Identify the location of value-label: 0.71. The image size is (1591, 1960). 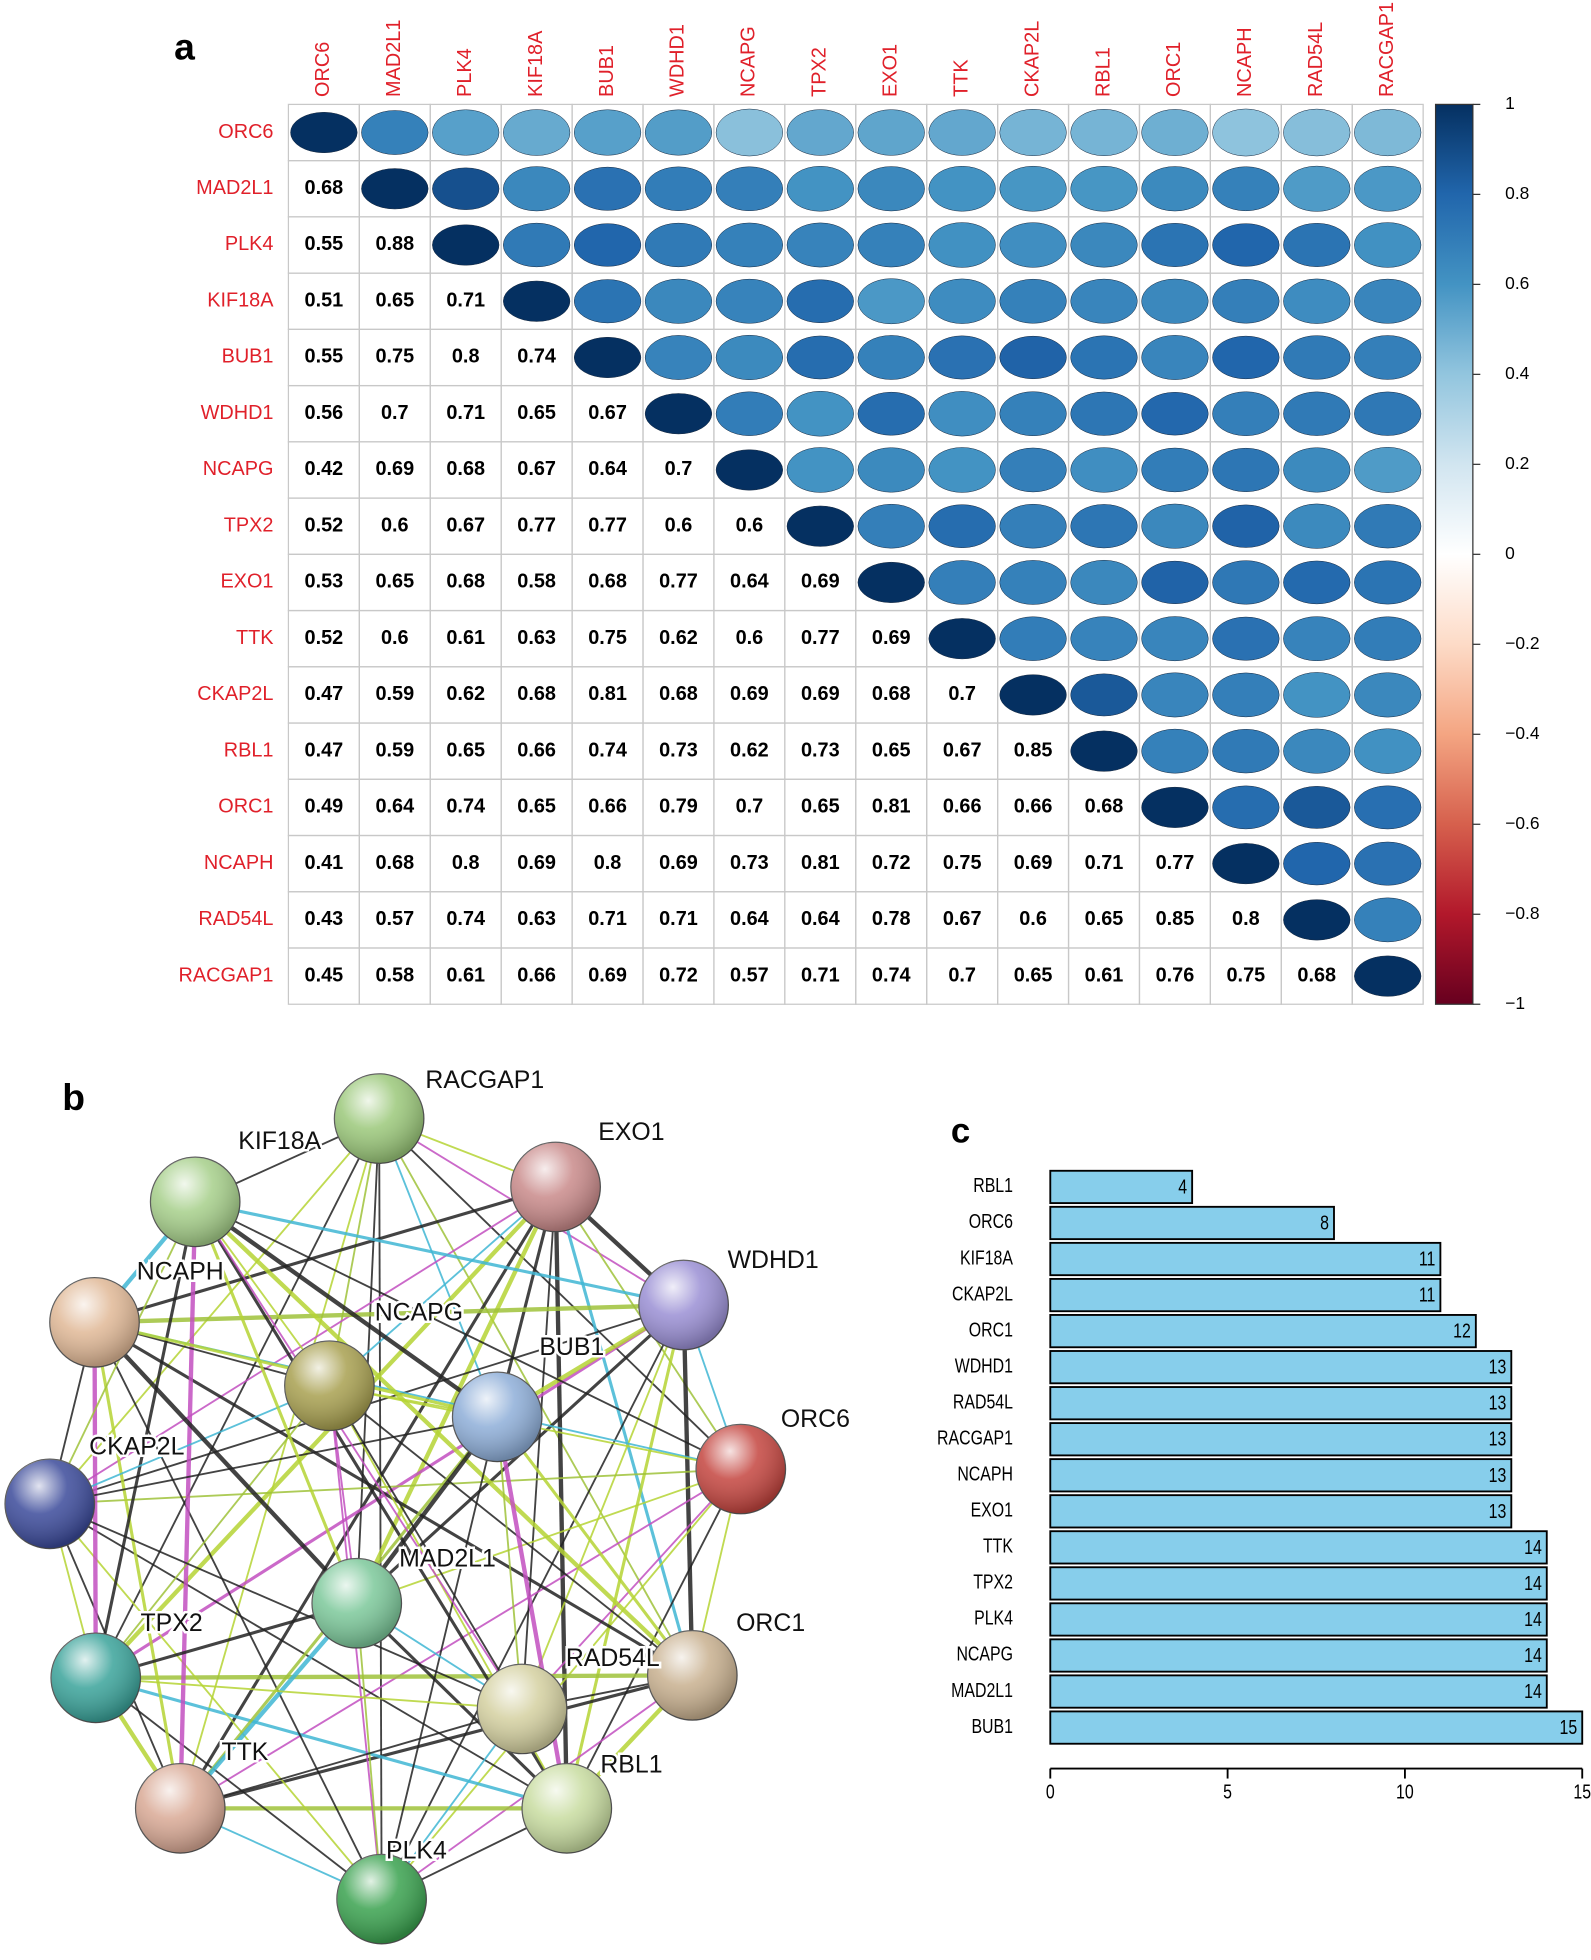
(465, 413).